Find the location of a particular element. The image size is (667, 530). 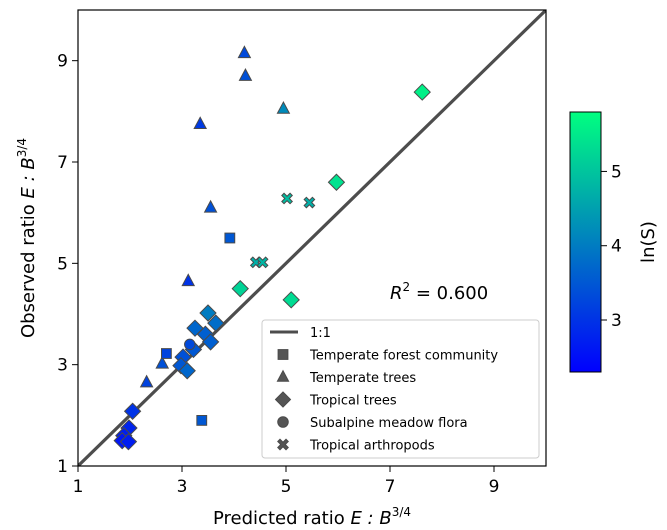

x-tick-label: 7 is located at coordinates (390, 487).